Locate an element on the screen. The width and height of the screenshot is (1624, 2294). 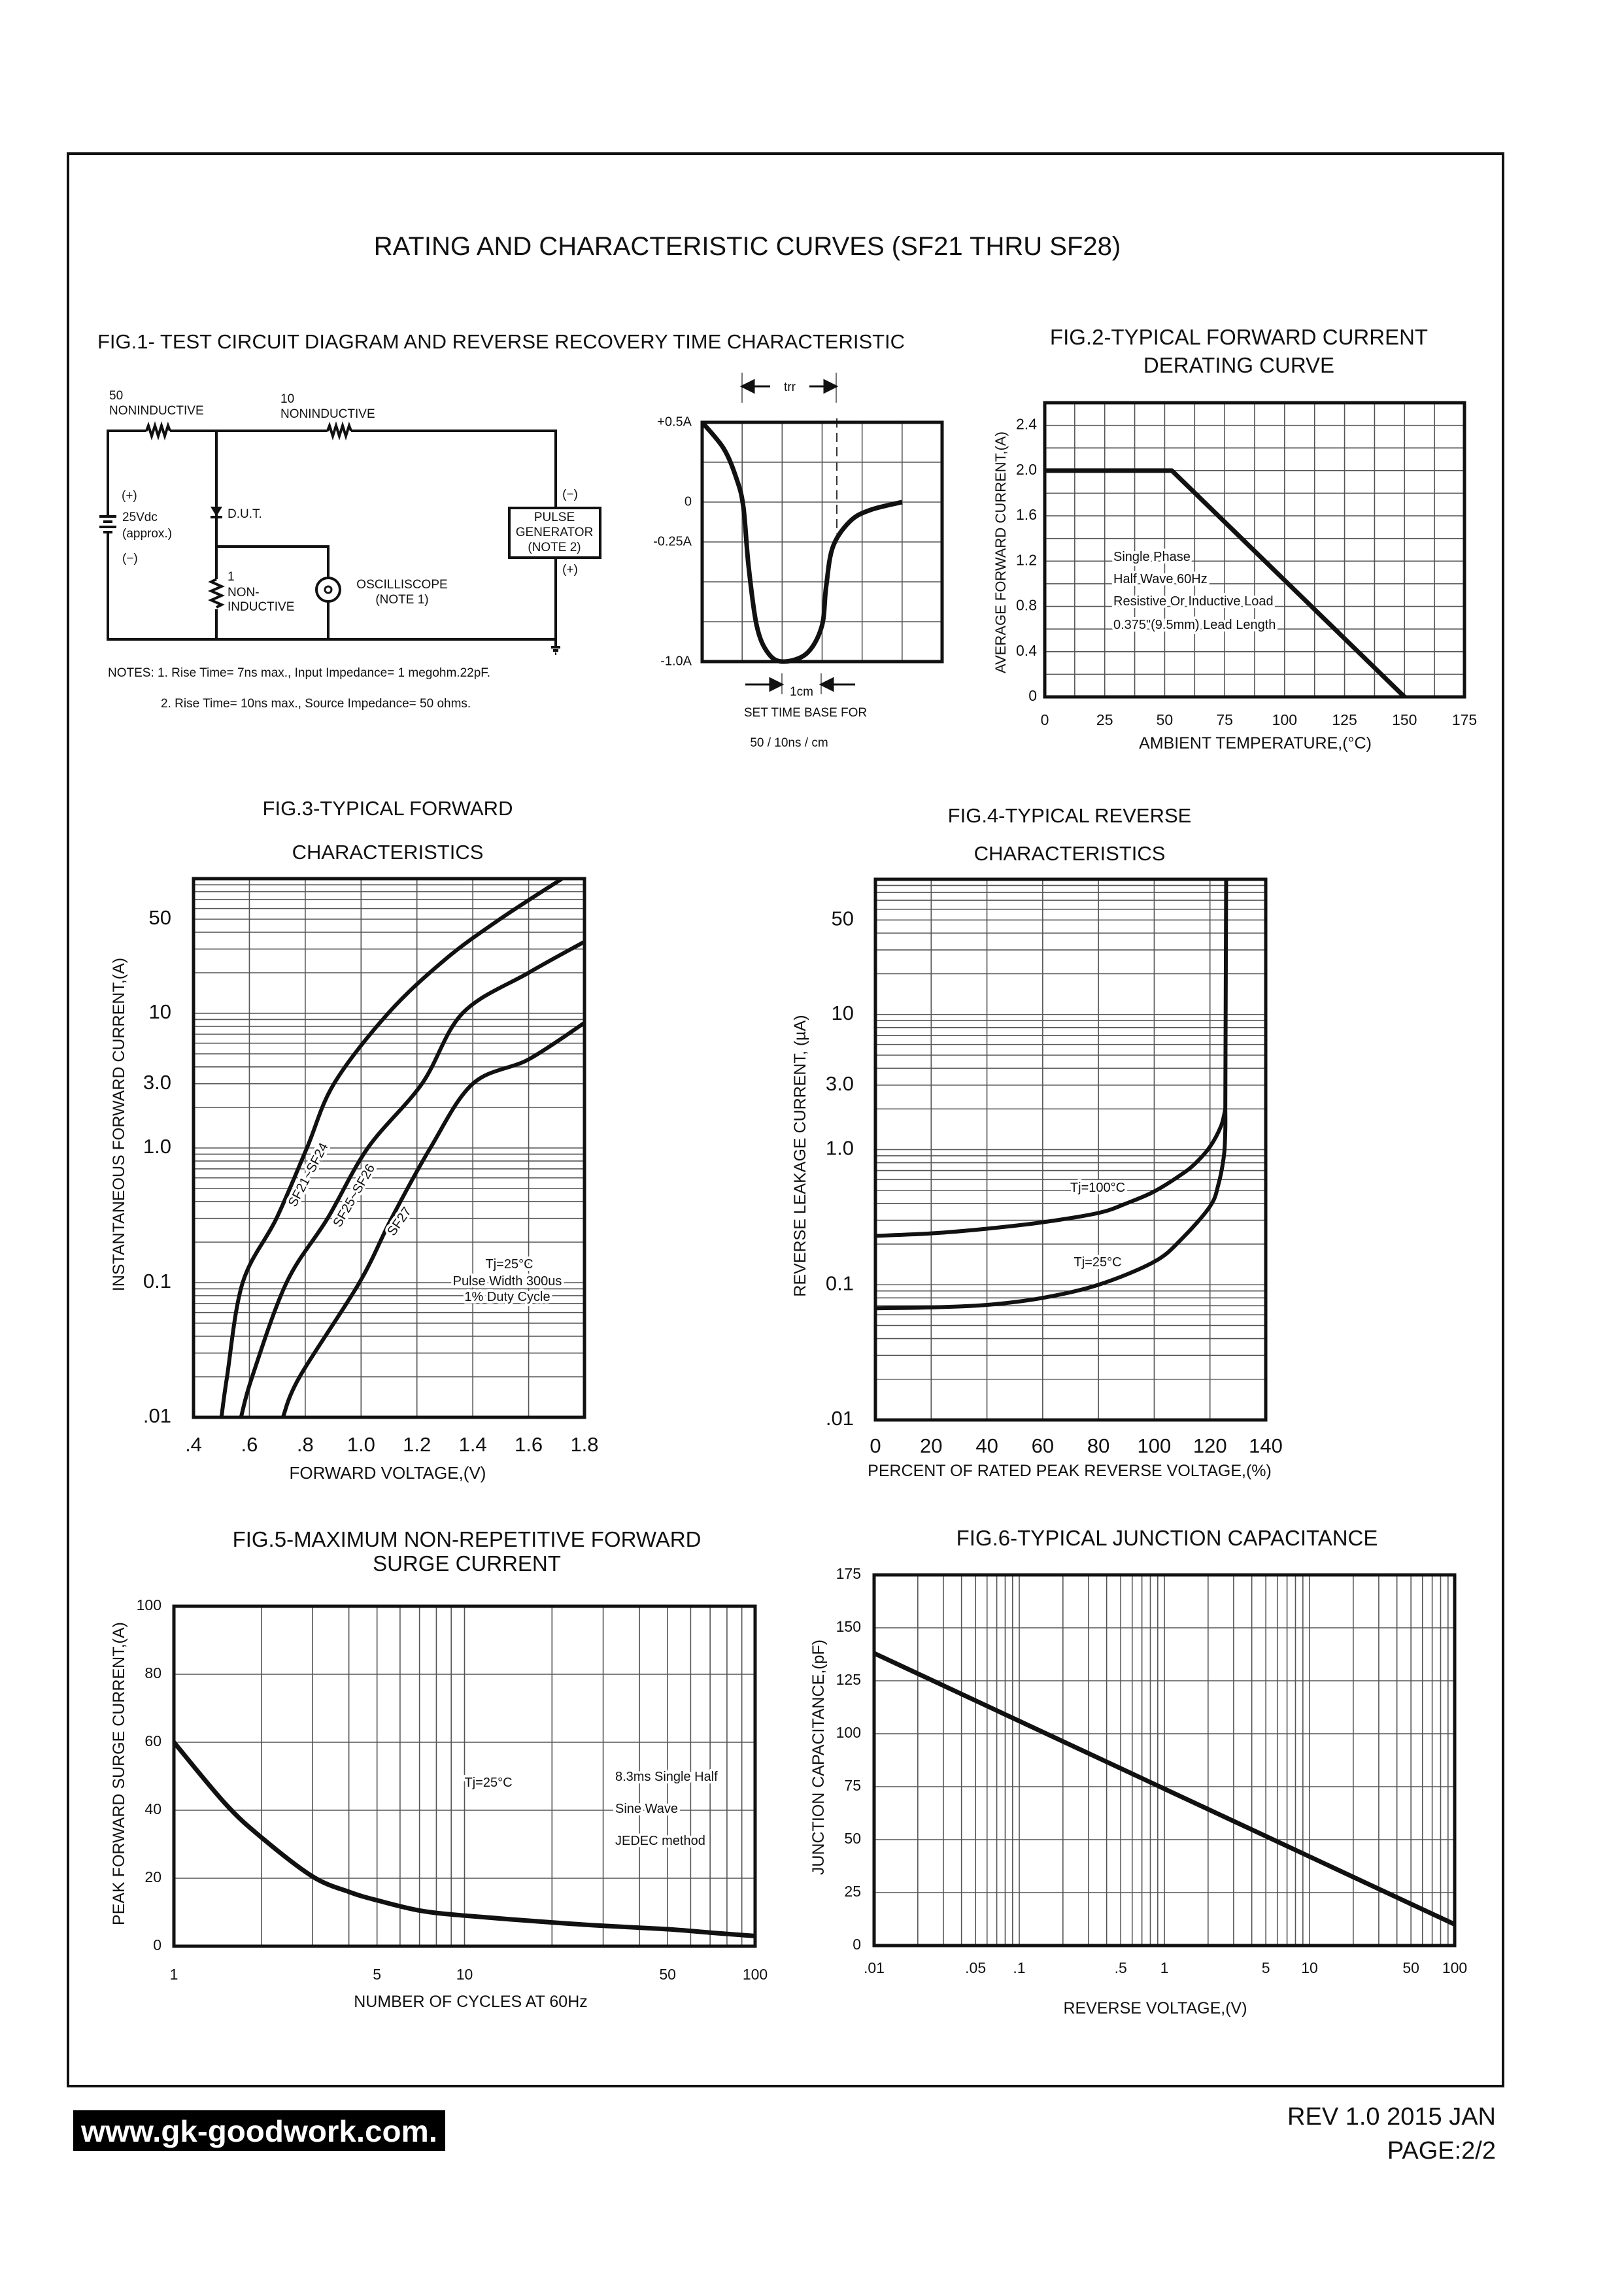
x-tick-label: .8 is located at coordinates (305, 1445).